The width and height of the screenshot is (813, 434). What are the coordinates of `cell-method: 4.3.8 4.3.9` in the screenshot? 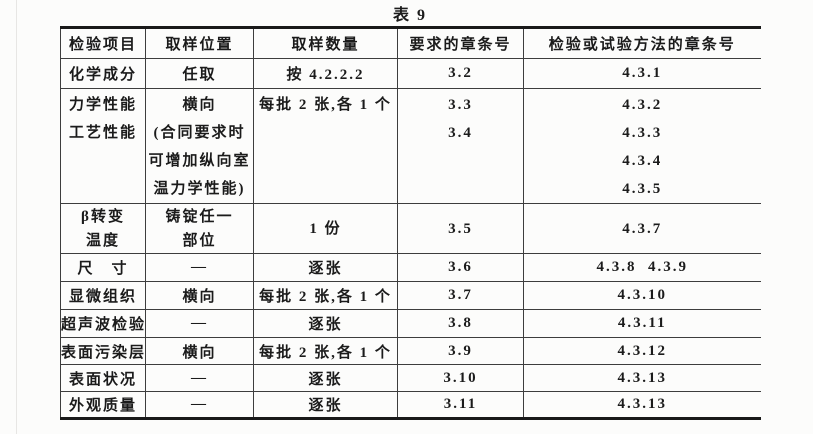 It's located at (642, 267).